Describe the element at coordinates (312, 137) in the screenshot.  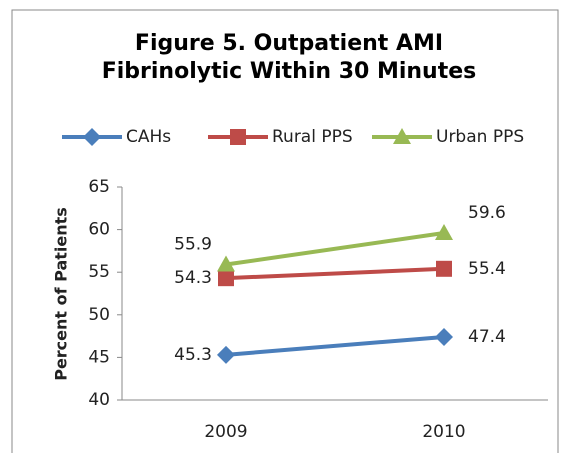
I see `legend-label: Rural PPS` at that location.